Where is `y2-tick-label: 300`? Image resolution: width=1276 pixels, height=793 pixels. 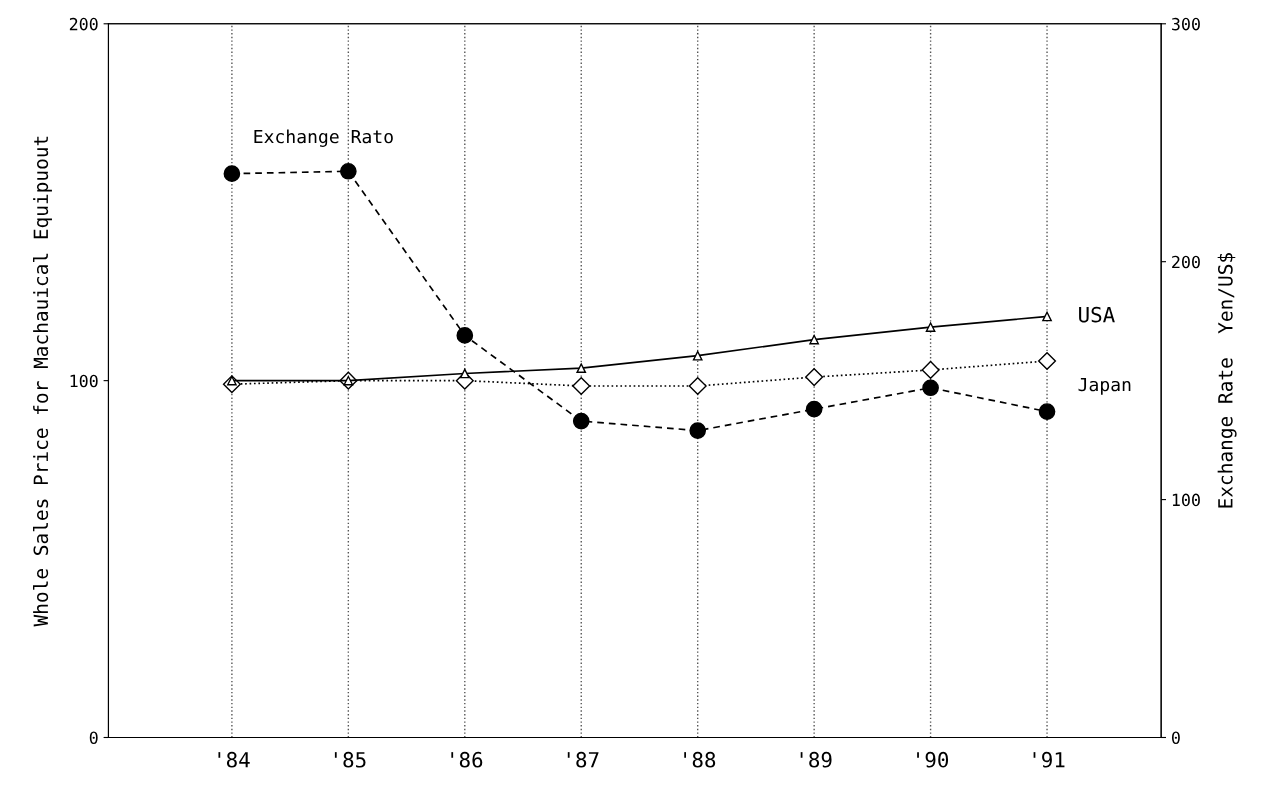
y2-tick-label: 300 is located at coordinates (1186, 24).